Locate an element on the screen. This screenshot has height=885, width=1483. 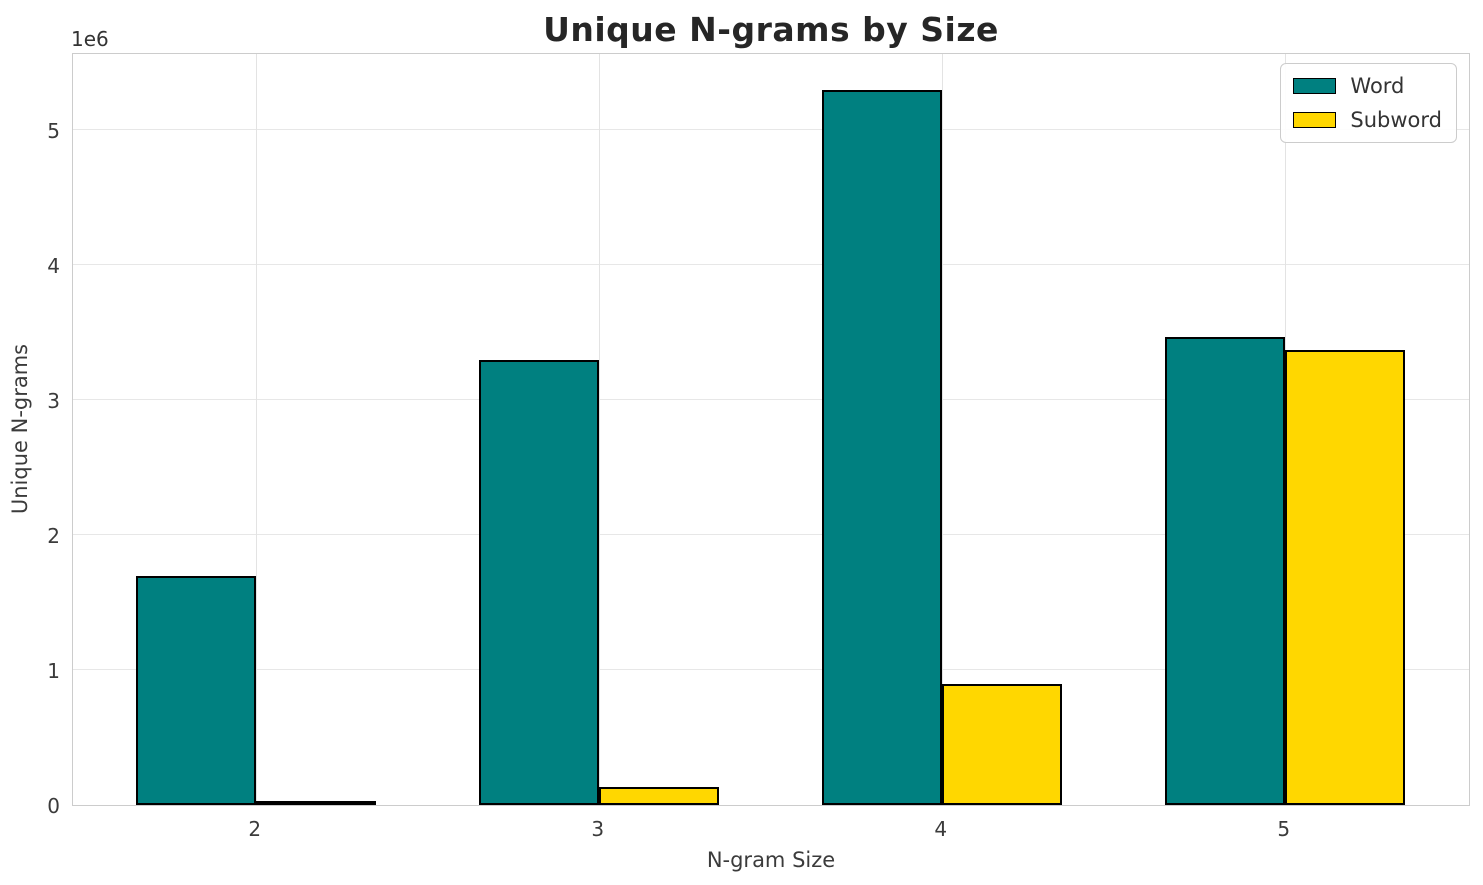
legend-item-subword: Subword is located at coordinates (1367, 120).